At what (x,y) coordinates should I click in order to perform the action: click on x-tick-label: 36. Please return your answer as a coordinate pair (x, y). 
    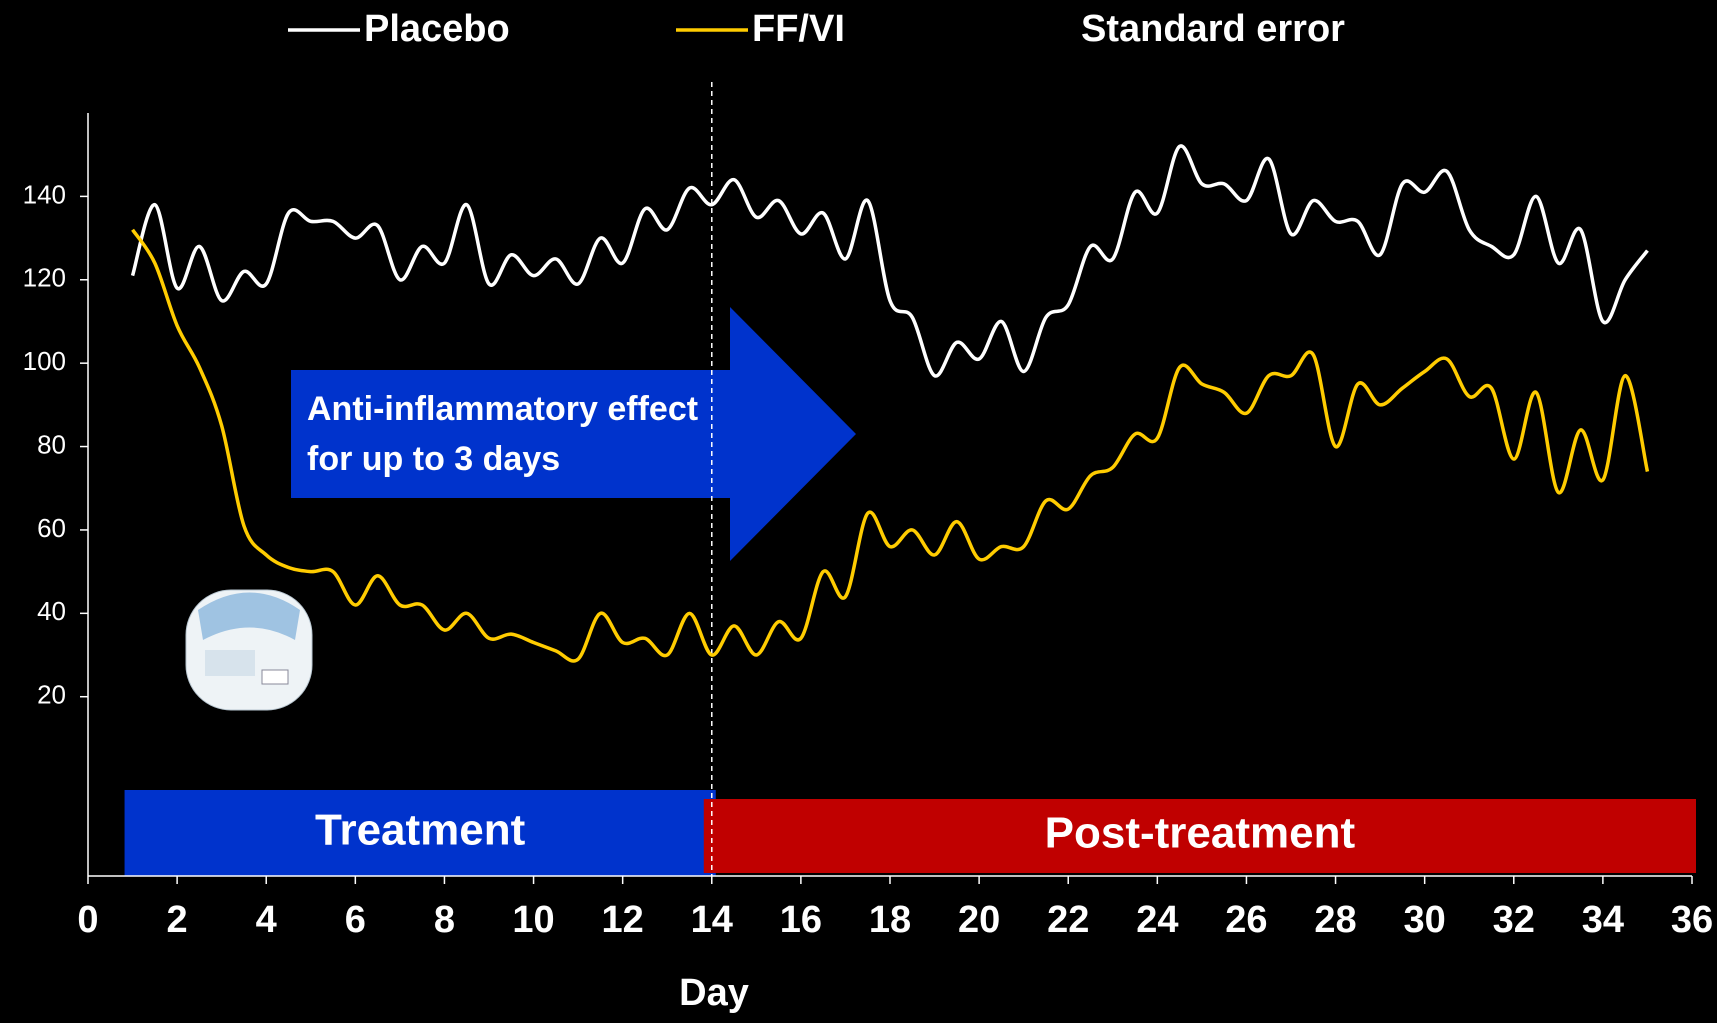
    Looking at the image, I should click on (1692, 920).